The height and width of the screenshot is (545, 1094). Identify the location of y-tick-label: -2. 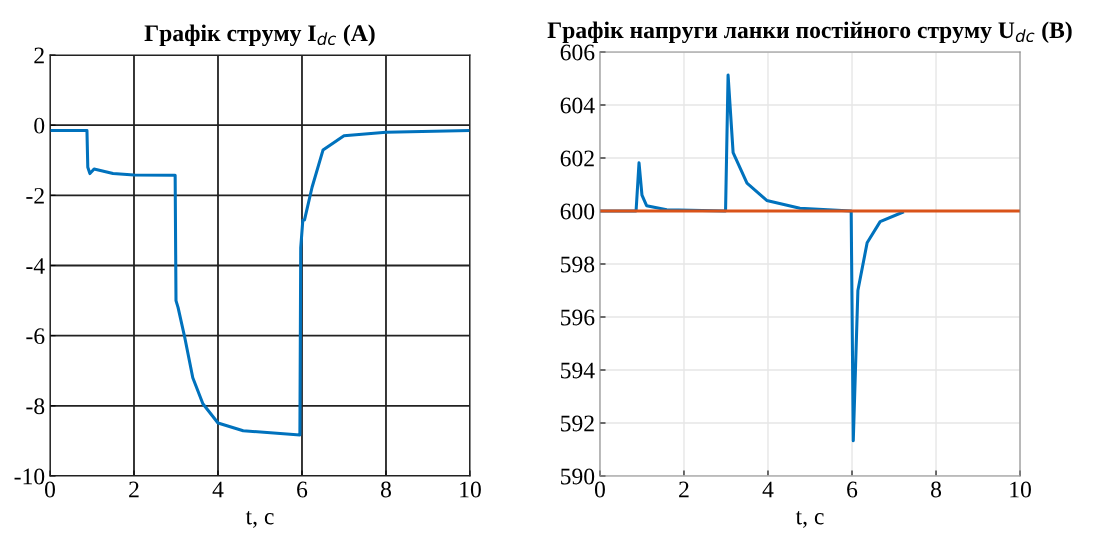
(35, 195).